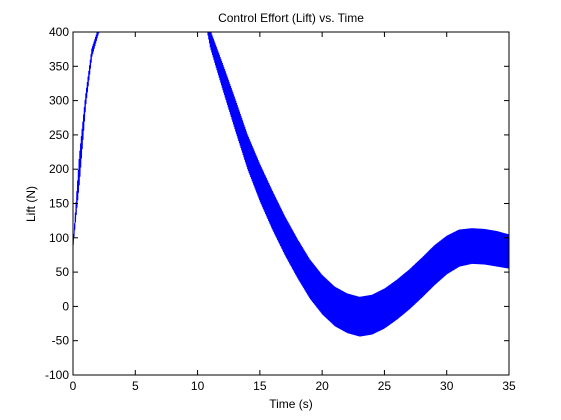 The height and width of the screenshot is (420, 561). What do you see at coordinates (447, 386) in the screenshot?
I see `x-tick-label: 30` at bounding box center [447, 386].